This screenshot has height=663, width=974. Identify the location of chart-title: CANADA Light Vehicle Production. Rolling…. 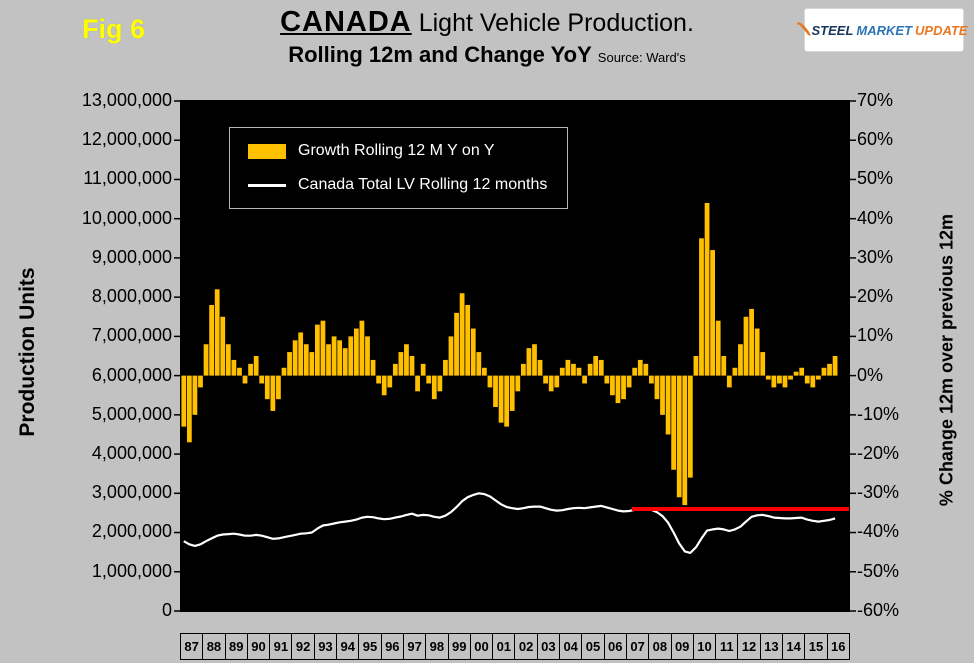
(487, 37).